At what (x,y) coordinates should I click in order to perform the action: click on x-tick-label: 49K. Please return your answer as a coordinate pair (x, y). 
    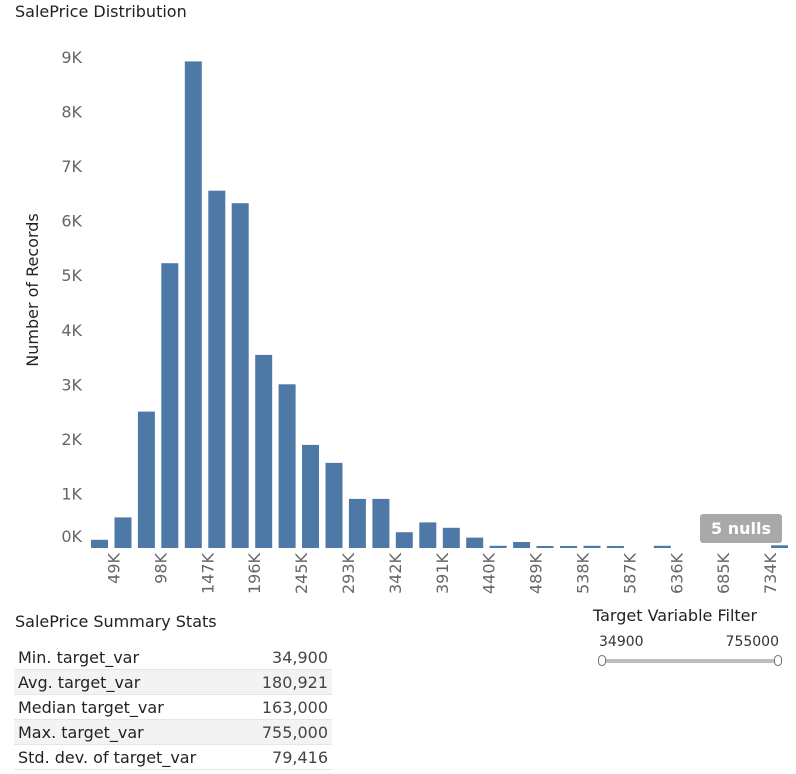
    Looking at the image, I should click on (114, 568).